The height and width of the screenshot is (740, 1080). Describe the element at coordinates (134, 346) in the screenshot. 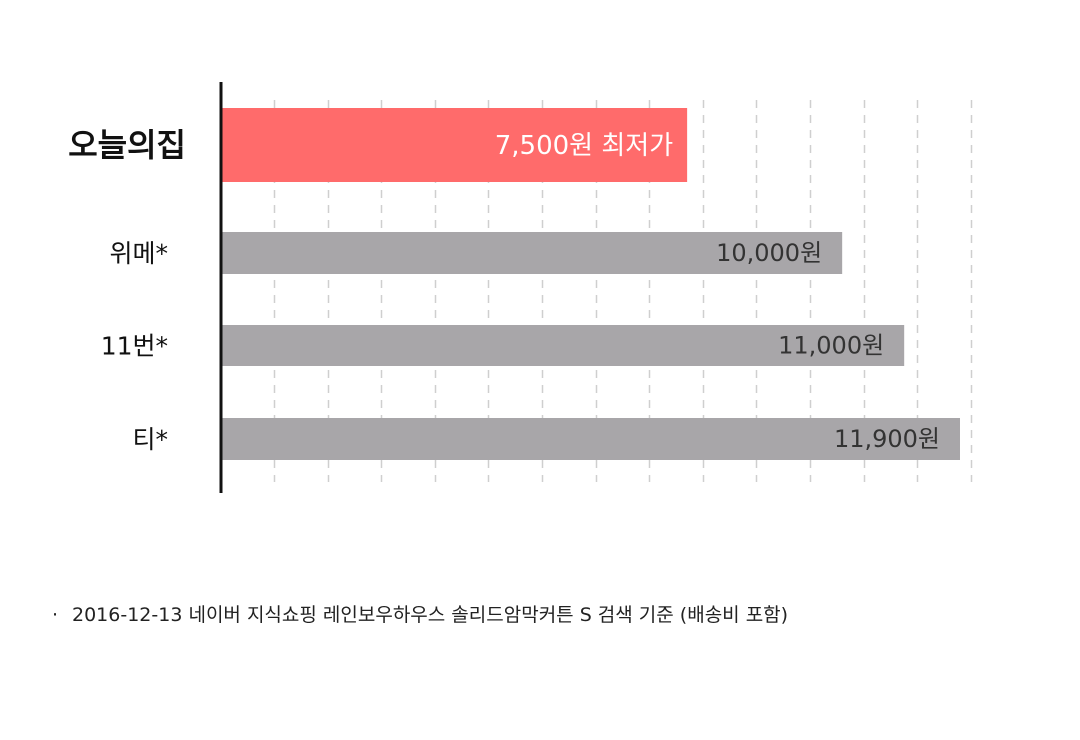

I see `category-label-3: 11번*` at that location.